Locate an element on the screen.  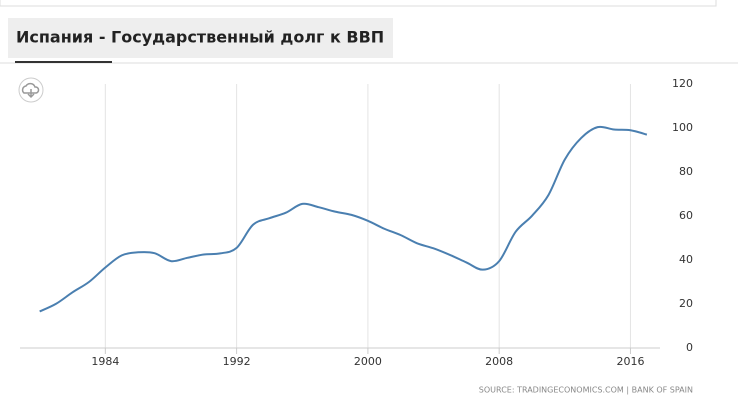
x-tick-label: 1992 is located at coordinates (237, 361).